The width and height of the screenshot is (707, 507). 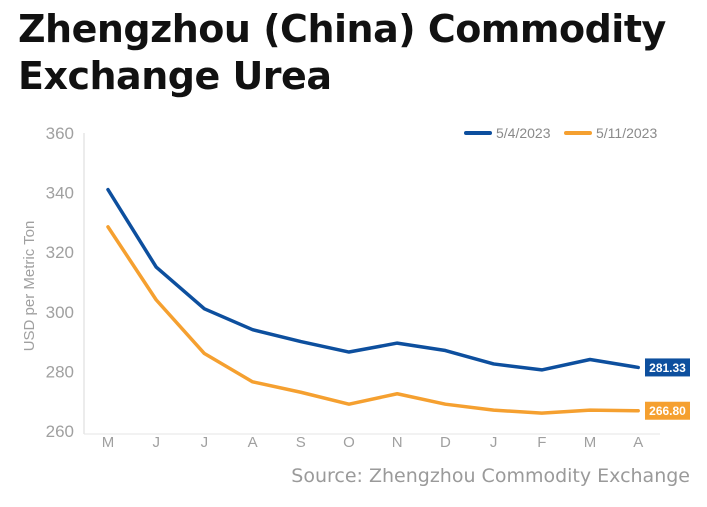 What do you see at coordinates (626, 133) in the screenshot?
I see `legend-label-2: 5/11/2023` at bounding box center [626, 133].